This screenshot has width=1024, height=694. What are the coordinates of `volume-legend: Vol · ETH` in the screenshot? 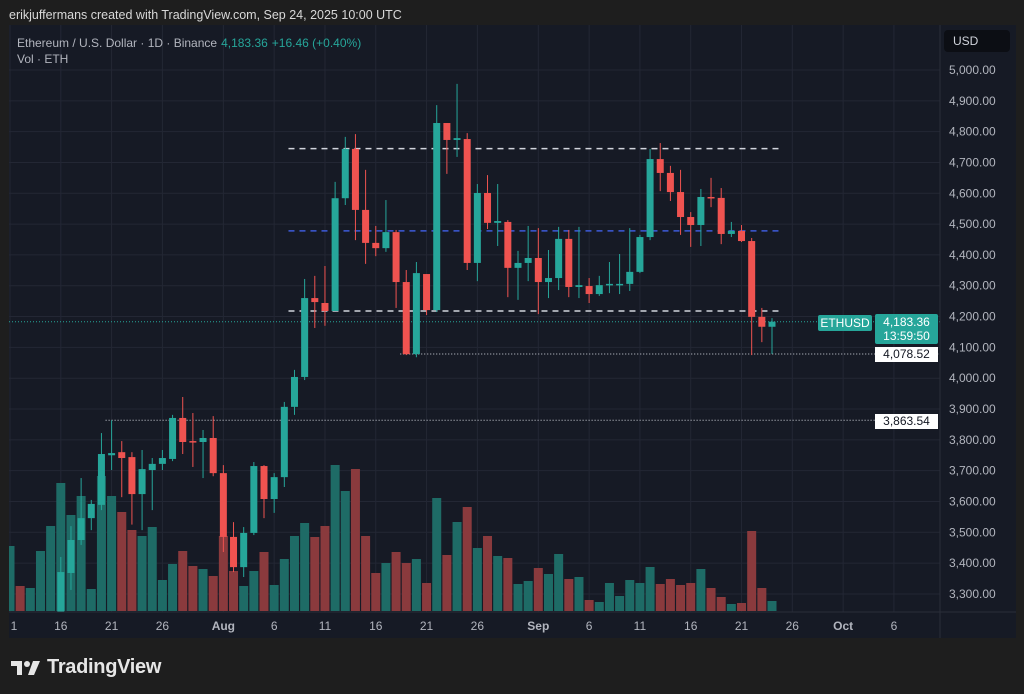 It's located at (43, 59).